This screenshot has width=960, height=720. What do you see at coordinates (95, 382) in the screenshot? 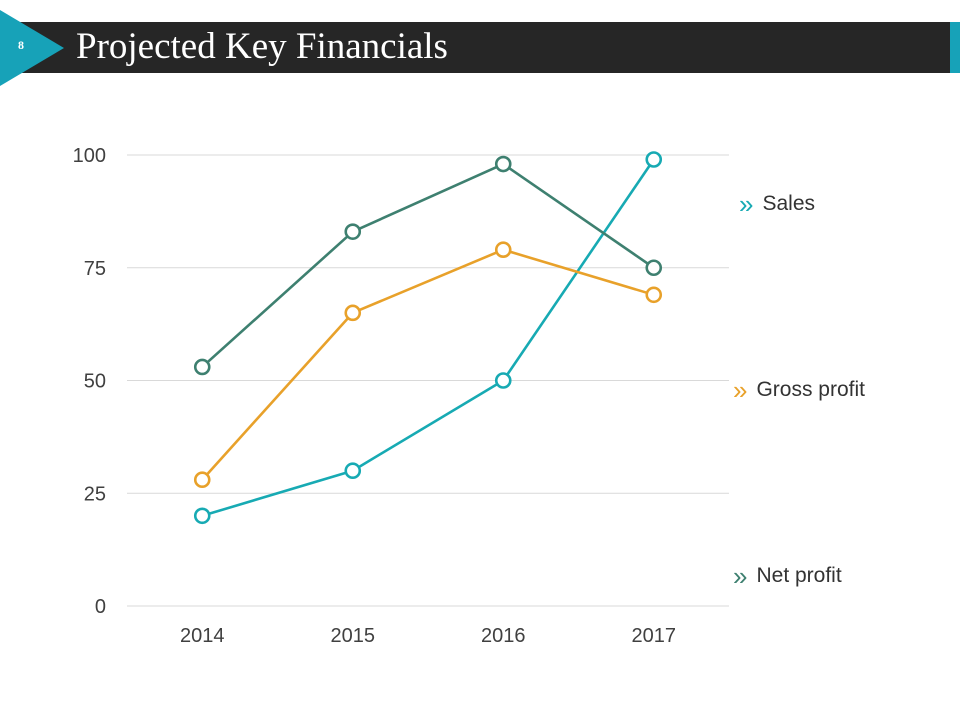
I see `y-tick-label: 50` at bounding box center [95, 382].